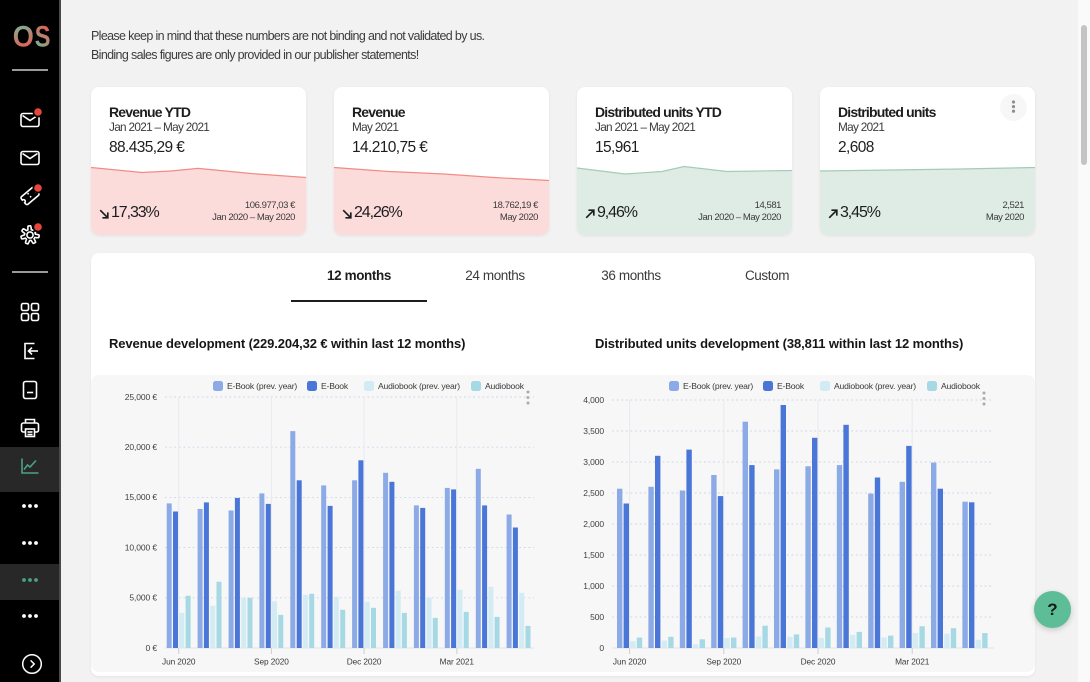  What do you see at coordinates (593, 524) in the screenshot?
I see `svg-text: 2,000` at bounding box center [593, 524].